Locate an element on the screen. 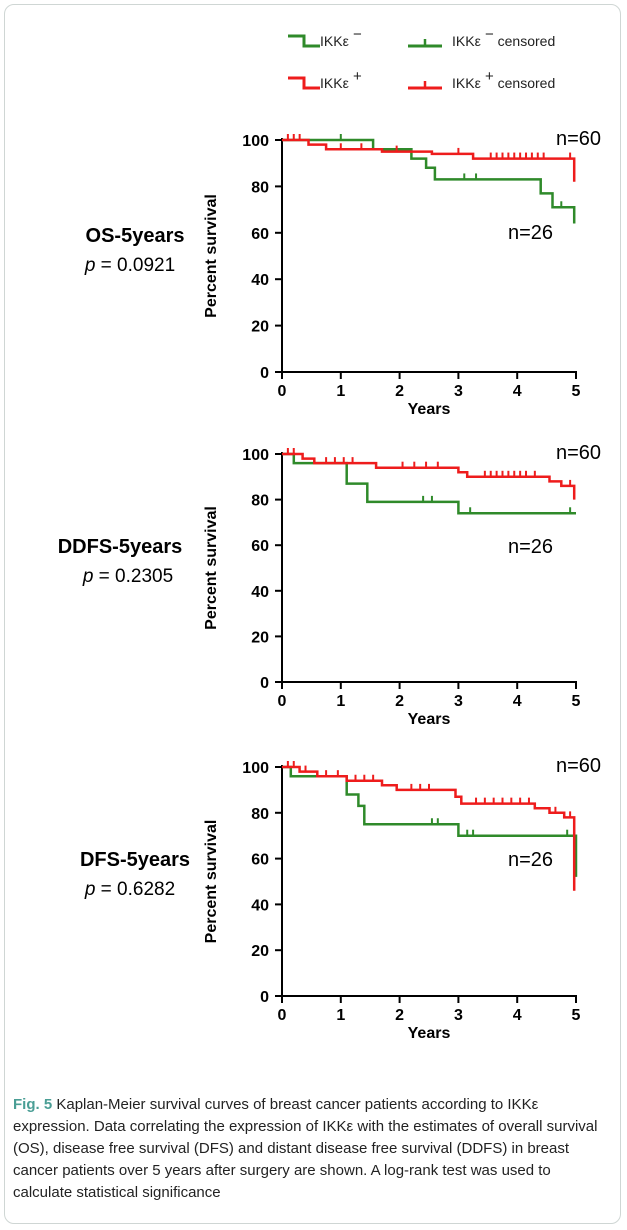  legend-label: IKKε + censored is located at coordinates (503, 79).